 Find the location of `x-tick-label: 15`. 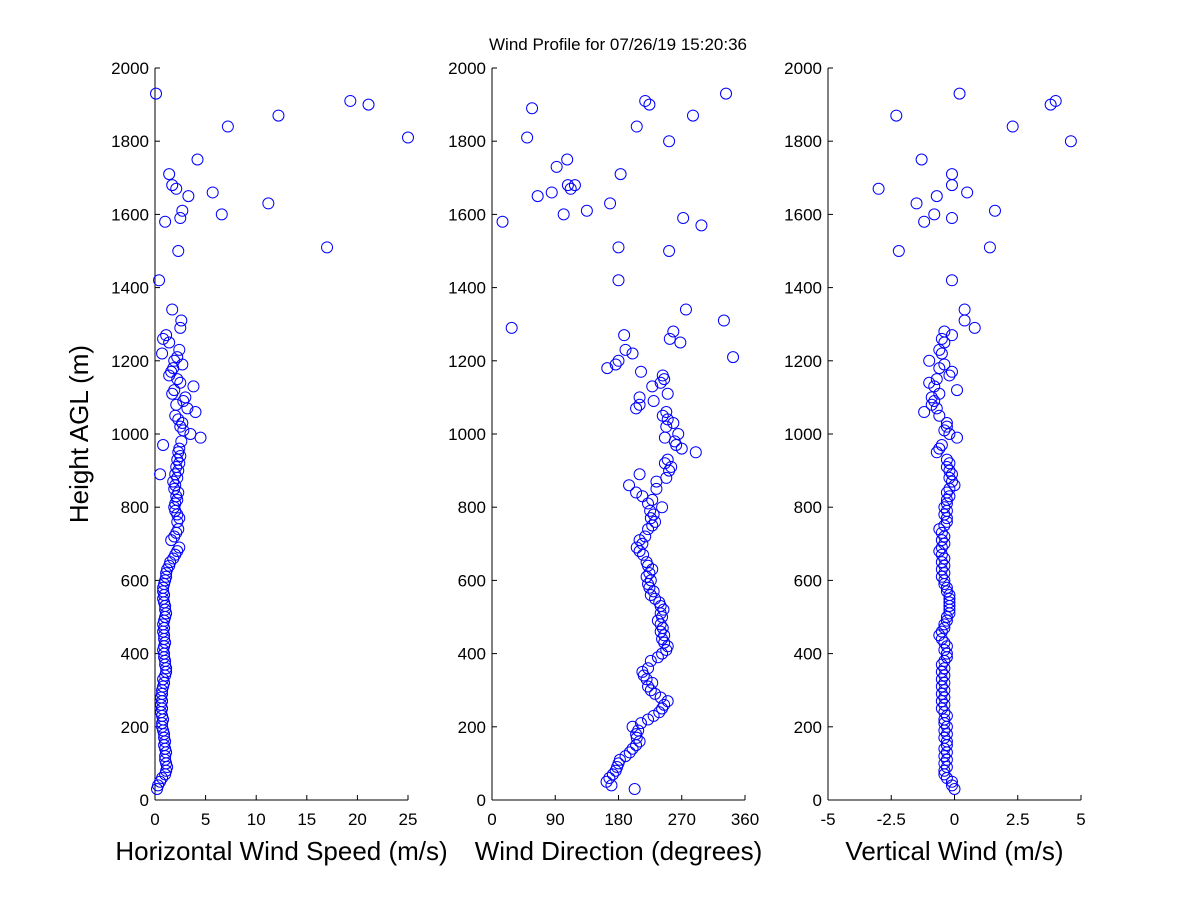

x-tick-label: 15 is located at coordinates (306, 819).